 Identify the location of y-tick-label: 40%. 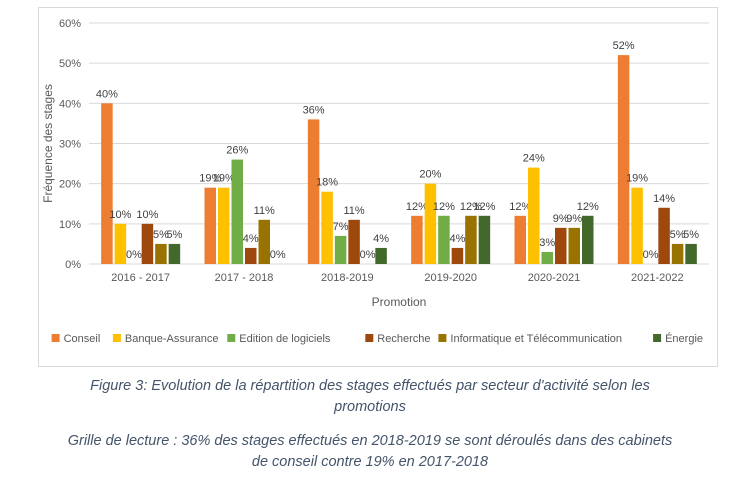
(70, 104).